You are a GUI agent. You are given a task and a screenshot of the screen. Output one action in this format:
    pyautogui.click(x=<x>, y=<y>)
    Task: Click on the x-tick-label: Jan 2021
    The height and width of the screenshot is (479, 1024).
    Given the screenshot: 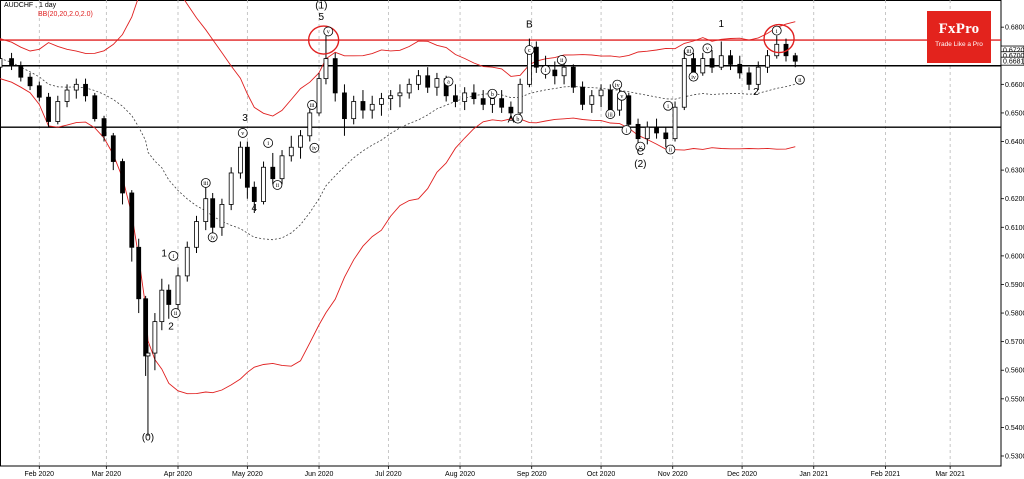 What is the action you would take?
    pyautogui.click(x=813, y=474)
    